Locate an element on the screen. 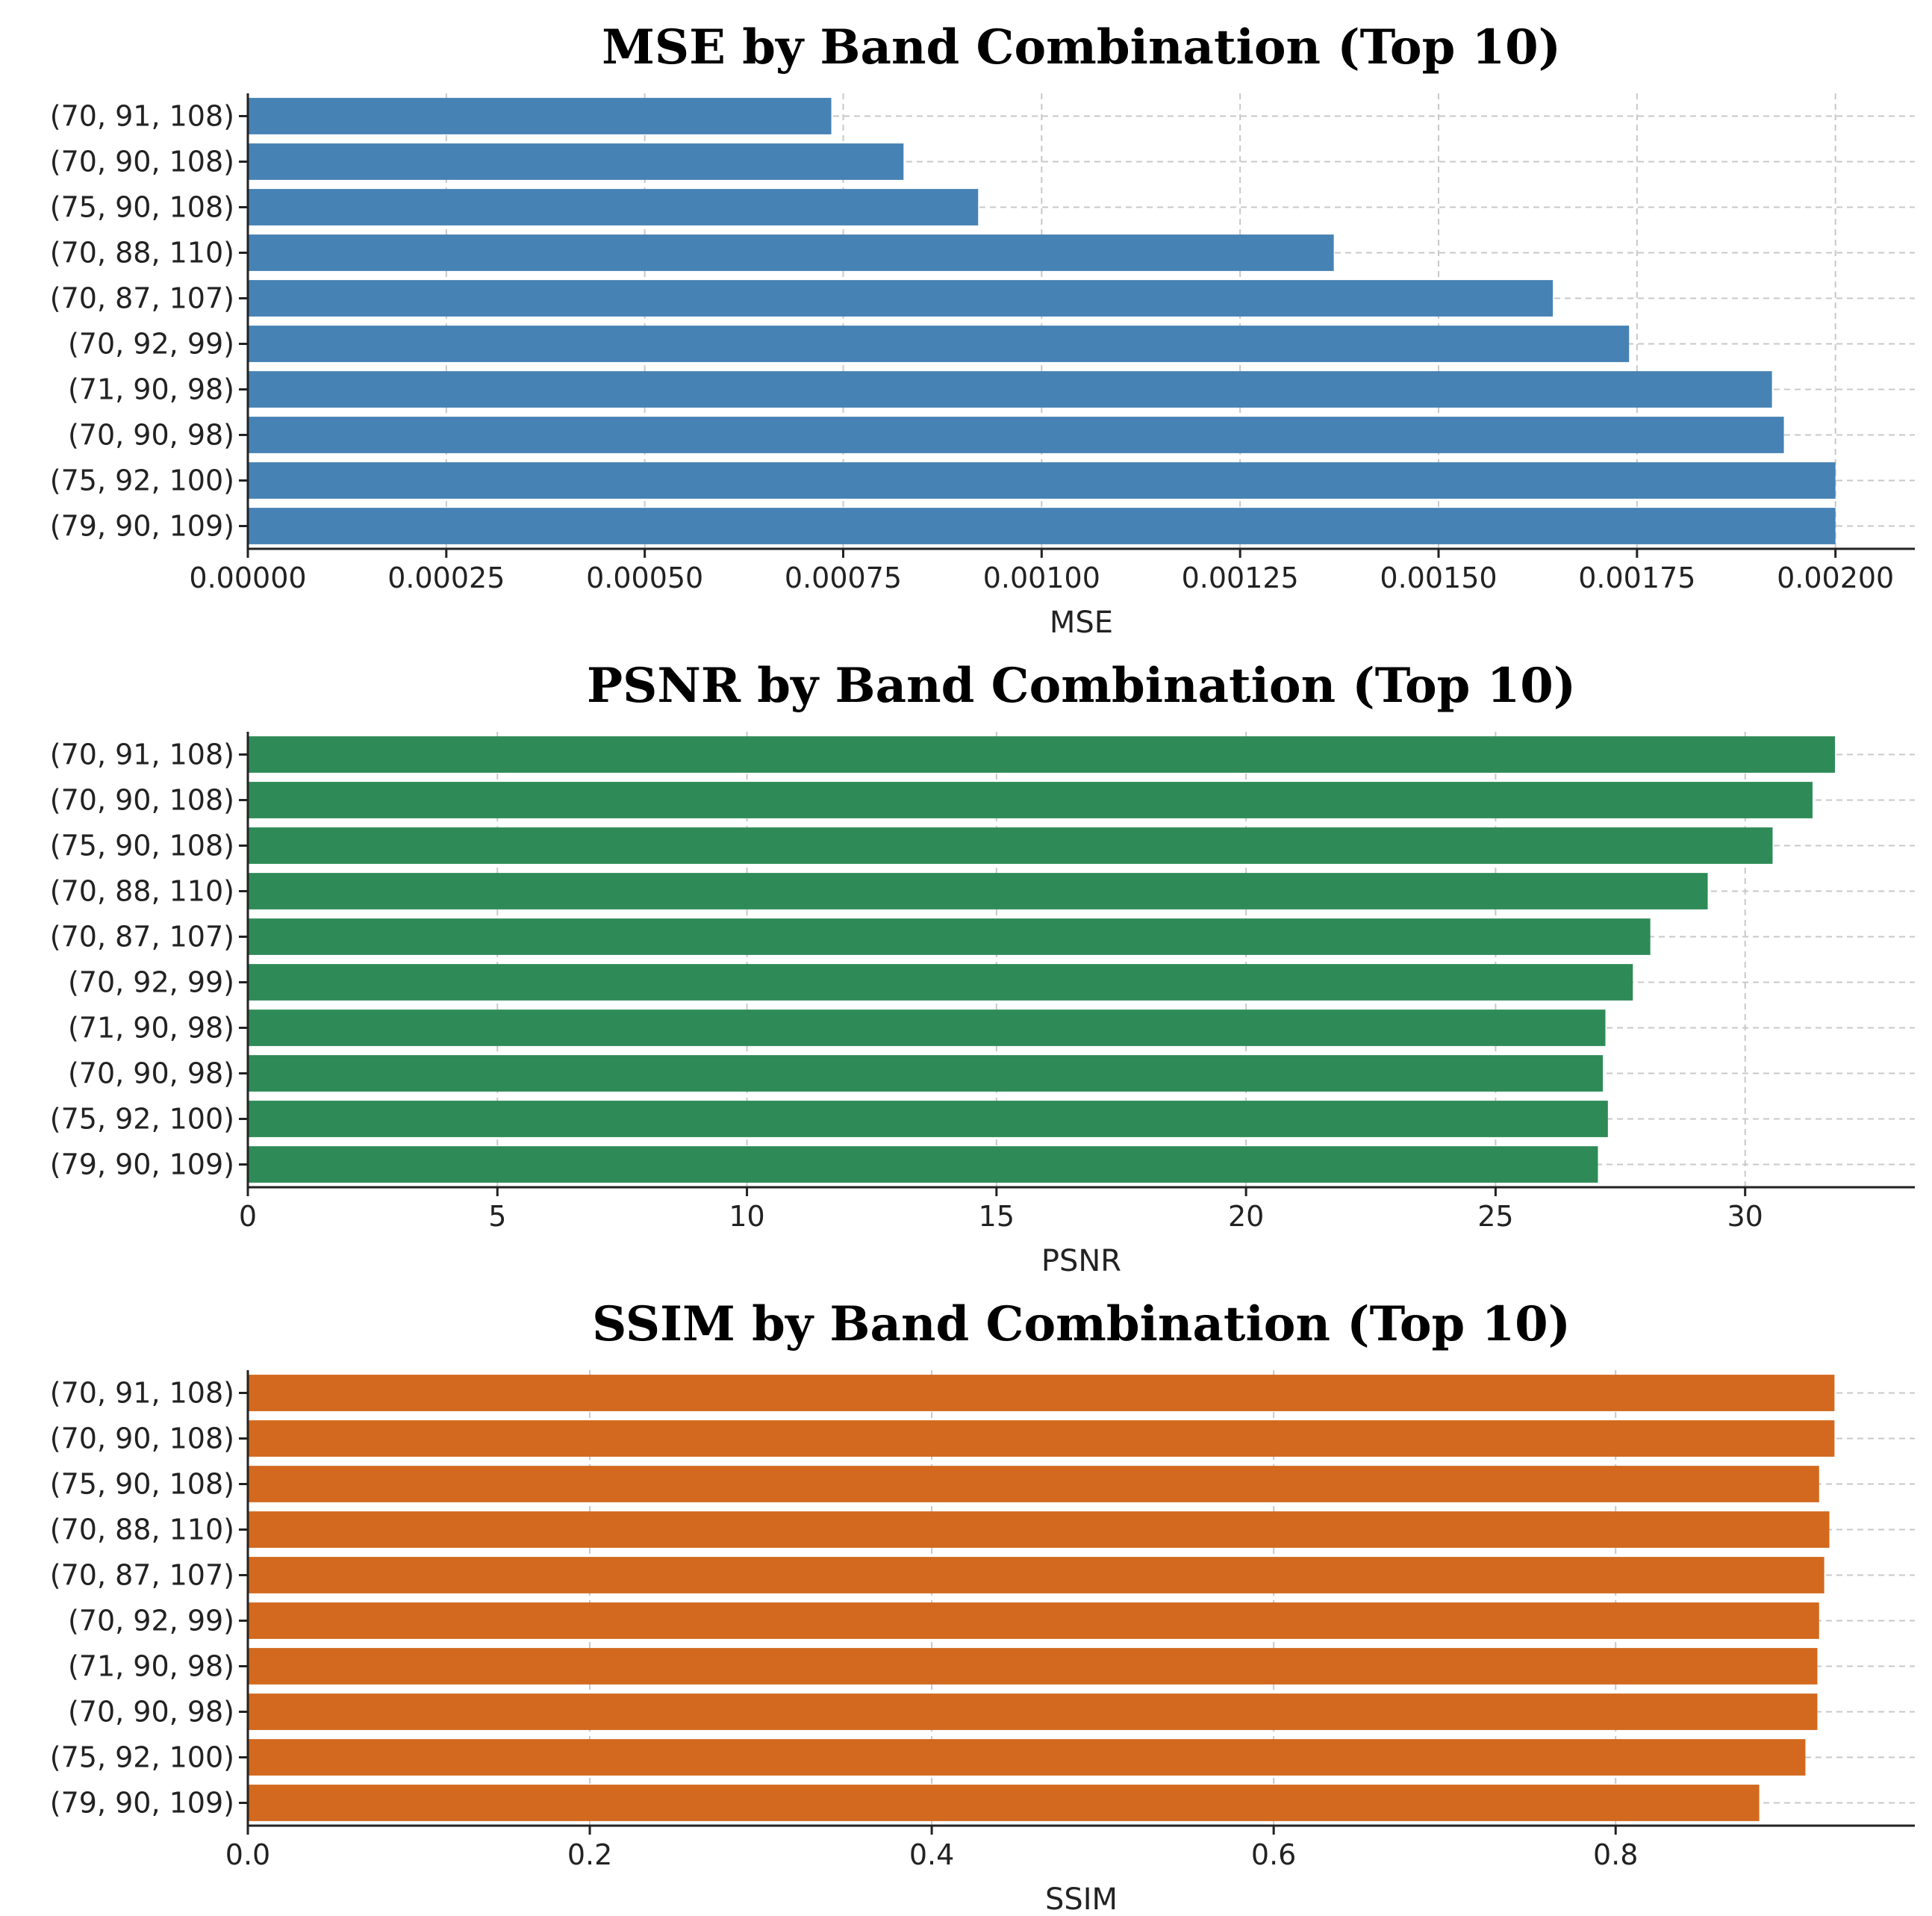 Image resolution: width=1932 pixels, height=1916 pixels. mse-y-tick-label: (70, 90, 98) is located at coordinates (151, 435).